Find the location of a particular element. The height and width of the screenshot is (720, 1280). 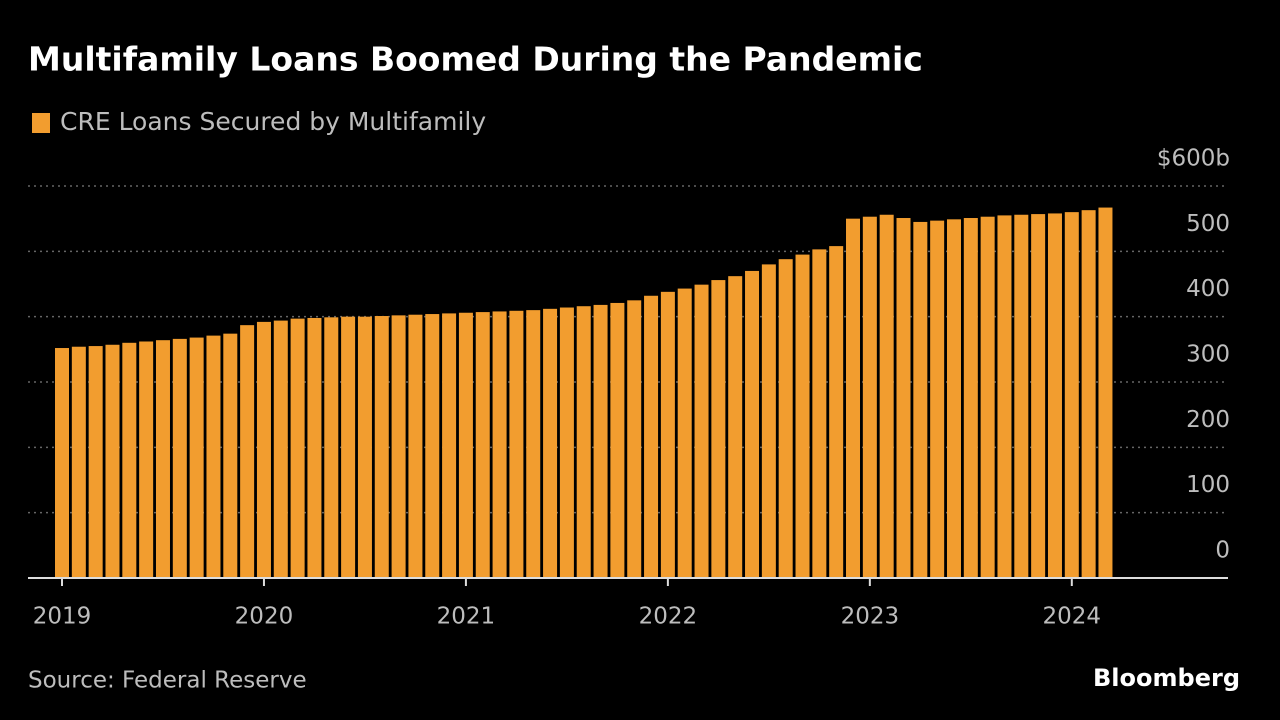

source: Source: Federal Reserve is located at coordinates (167, 681).